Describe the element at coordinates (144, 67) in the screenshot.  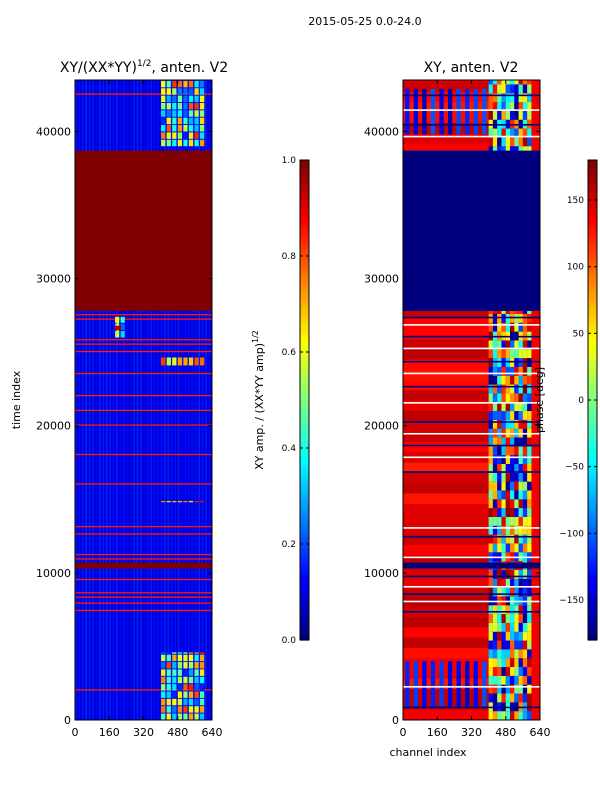
I see `amp-panel-title: XY/(XX*YY)1/2, anten. V2` at that location.